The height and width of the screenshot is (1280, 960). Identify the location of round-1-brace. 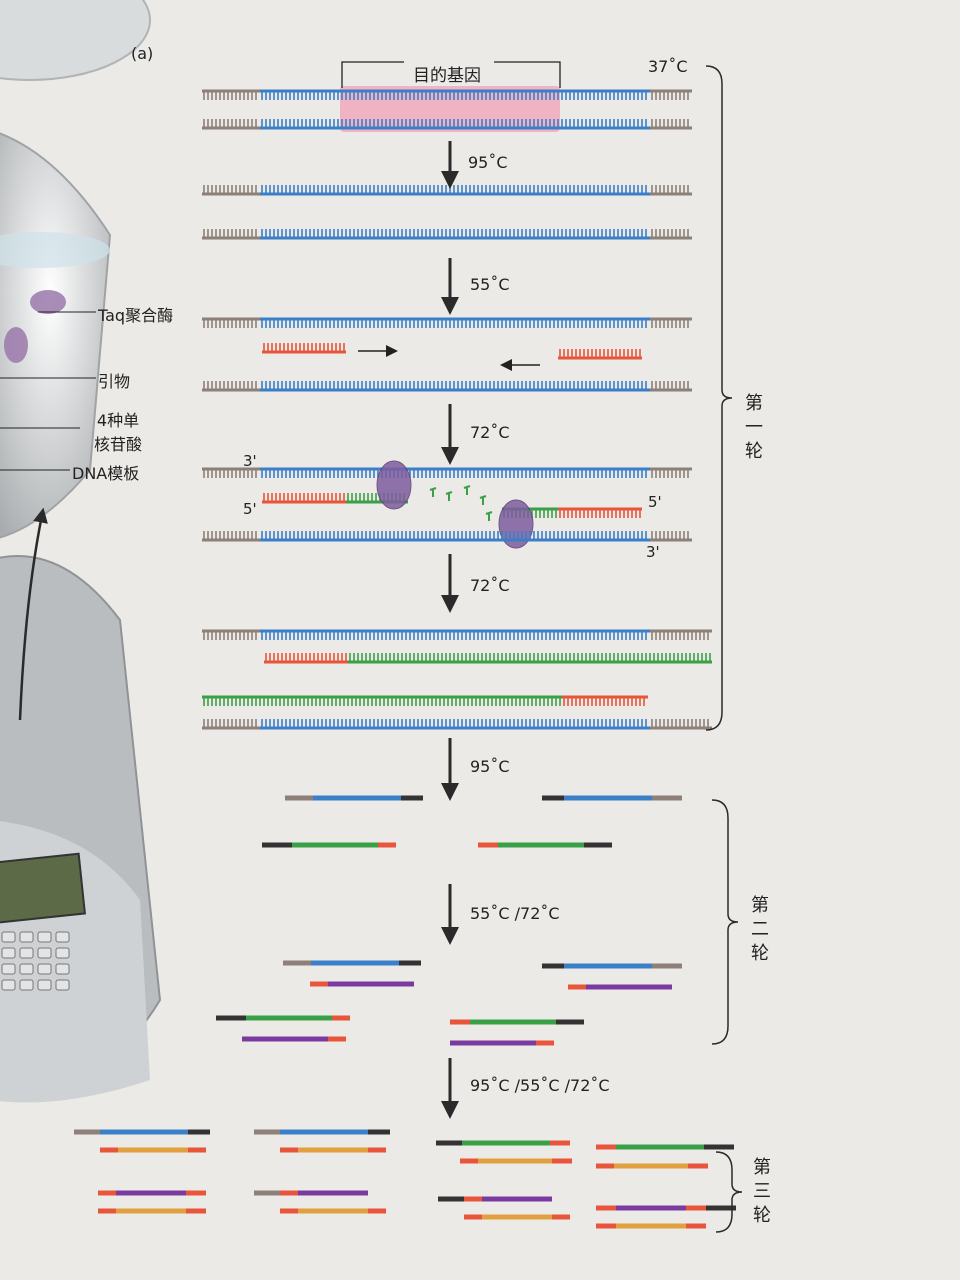
(719, 398).